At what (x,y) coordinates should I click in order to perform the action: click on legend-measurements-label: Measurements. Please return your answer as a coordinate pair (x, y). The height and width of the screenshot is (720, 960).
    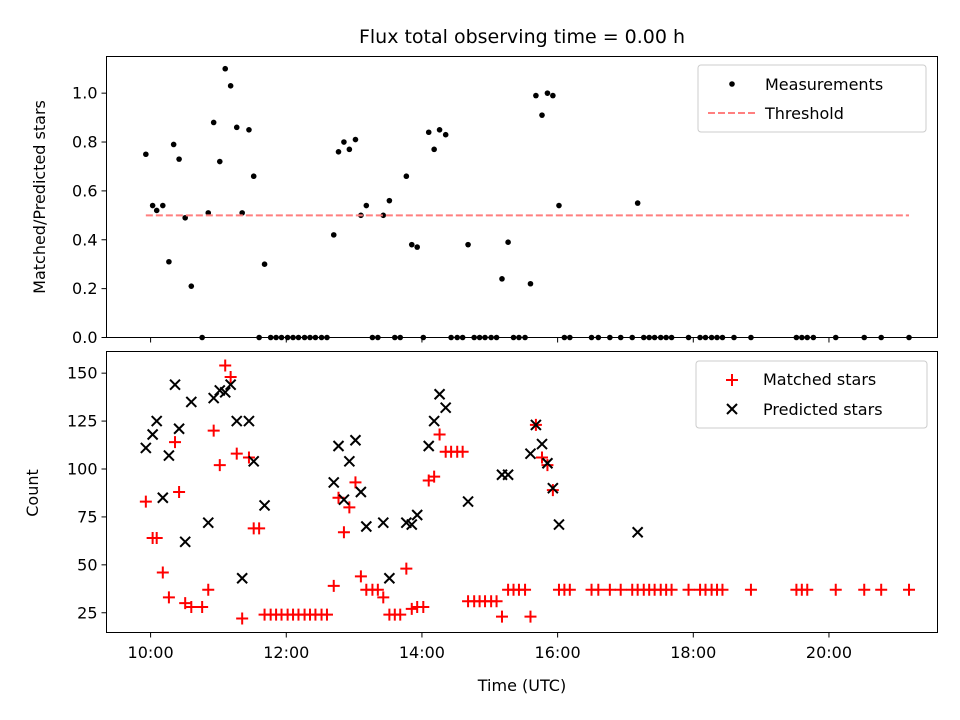
    Looking at the image, I should click on (824, 84).